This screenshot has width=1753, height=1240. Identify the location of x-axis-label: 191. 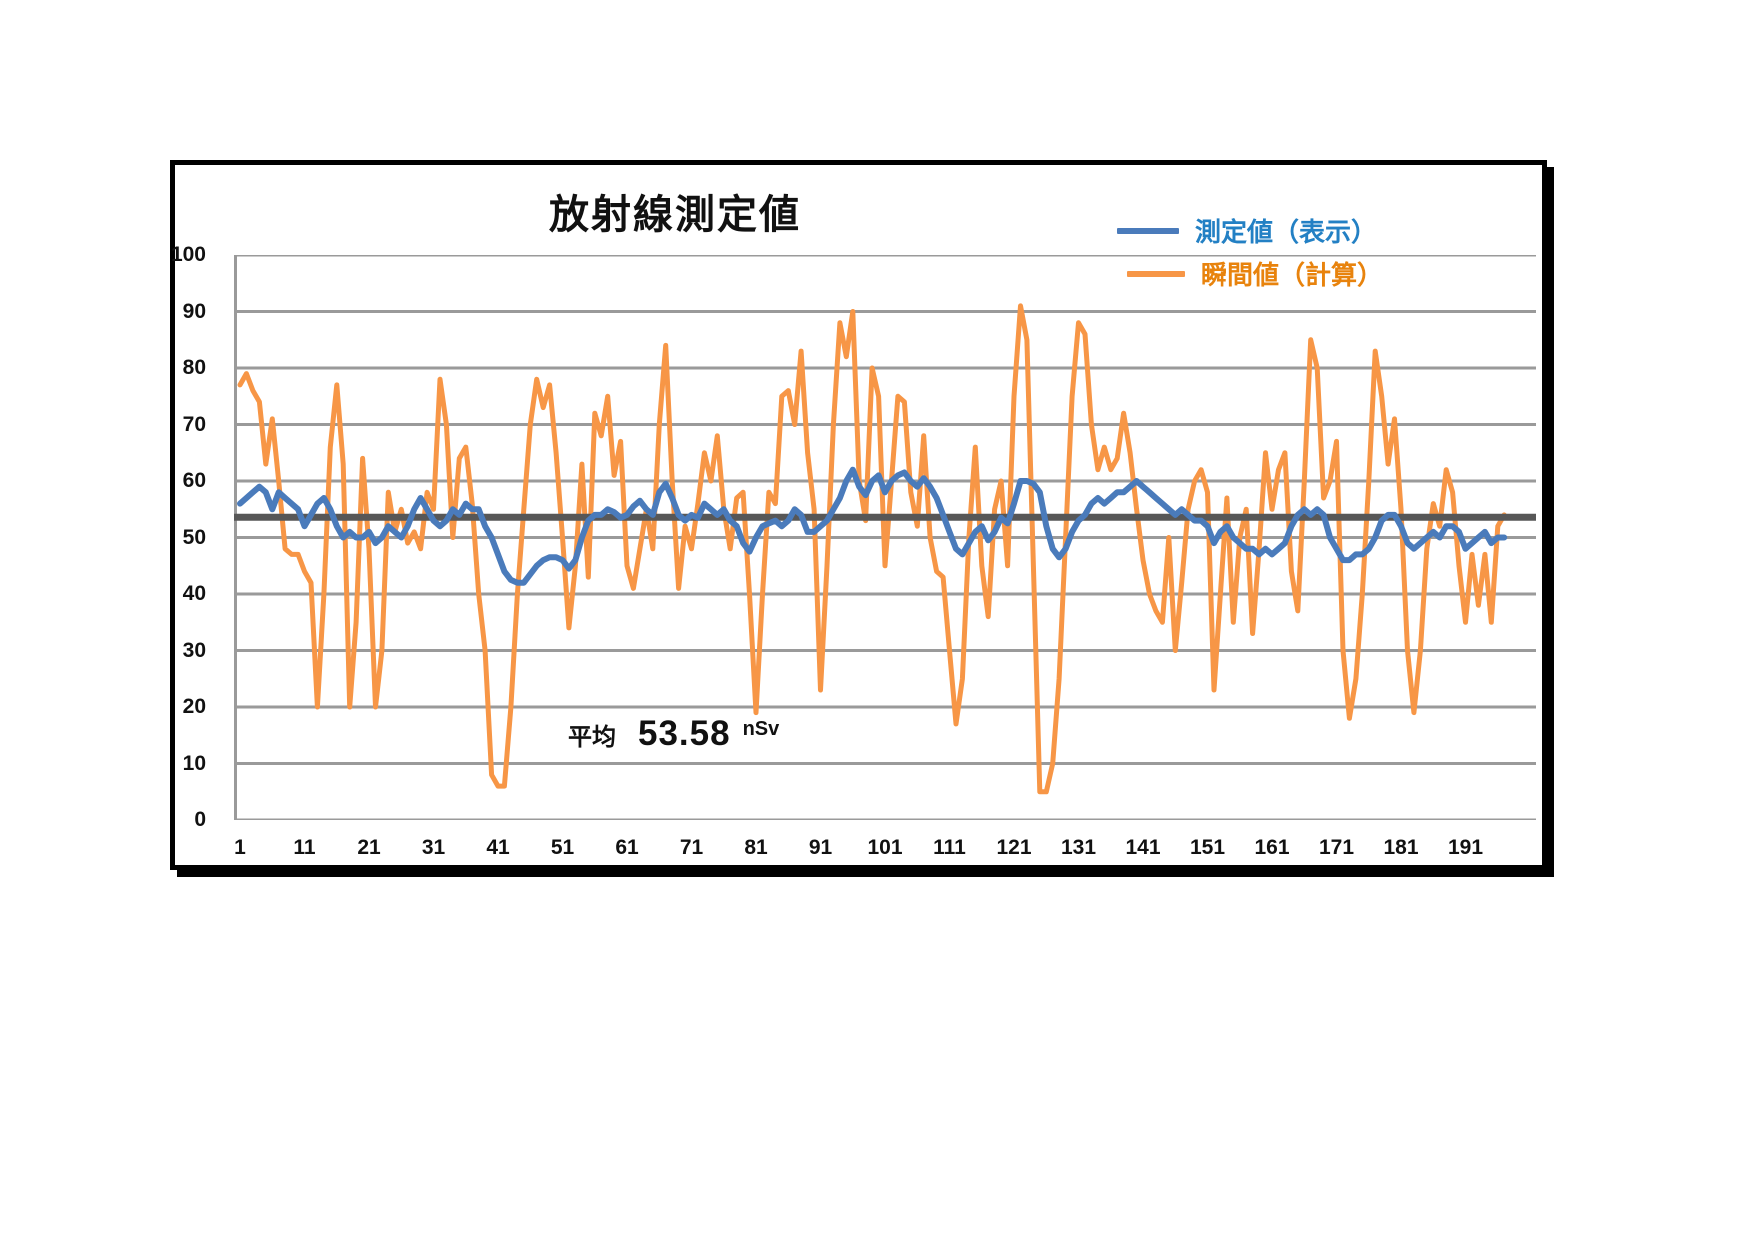
(1465, 847).